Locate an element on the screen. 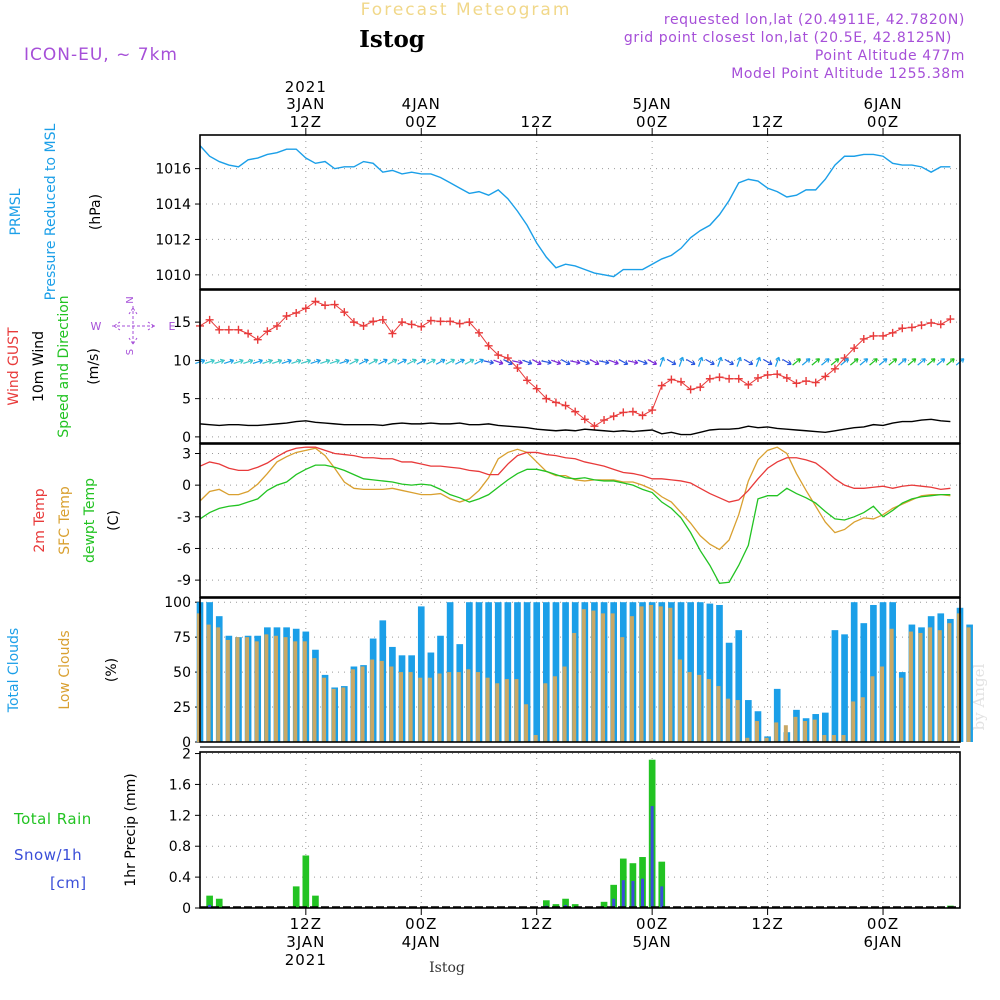 The image size is (1000, 1000). y-tick-label: 75 is located at coordinates (182, 638).